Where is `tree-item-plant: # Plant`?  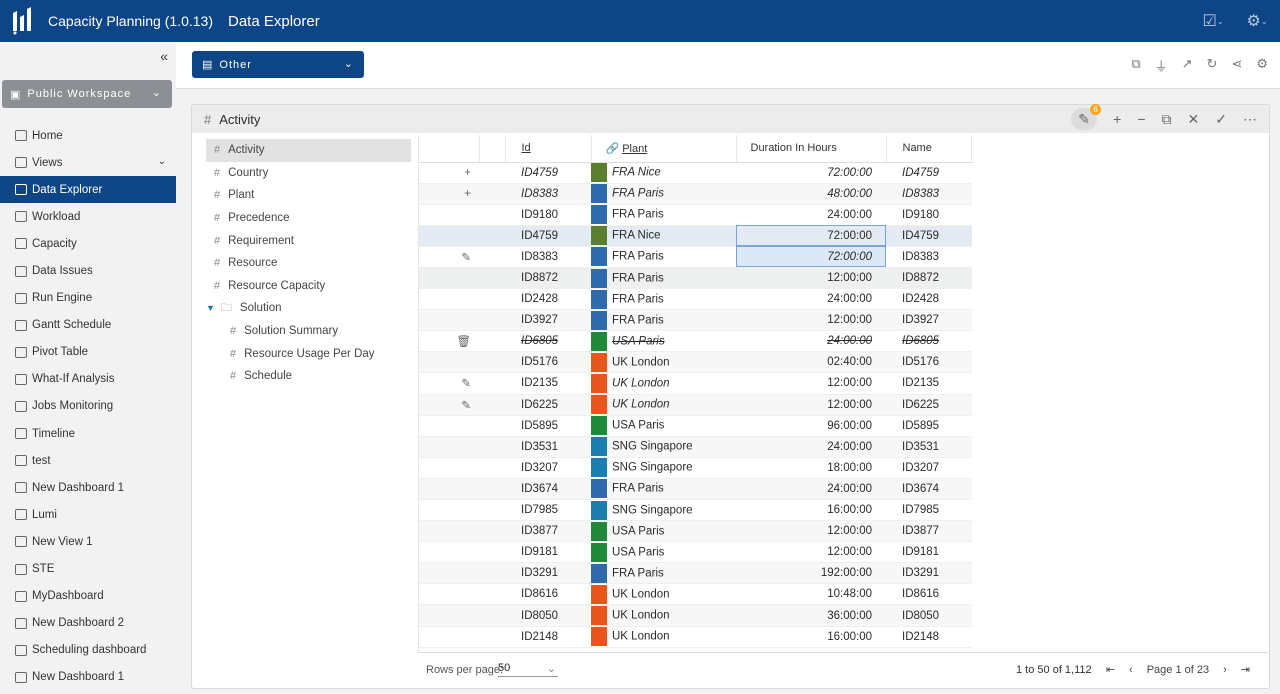
tree-item-plant: # Plant is located at coordinates (308, 195).